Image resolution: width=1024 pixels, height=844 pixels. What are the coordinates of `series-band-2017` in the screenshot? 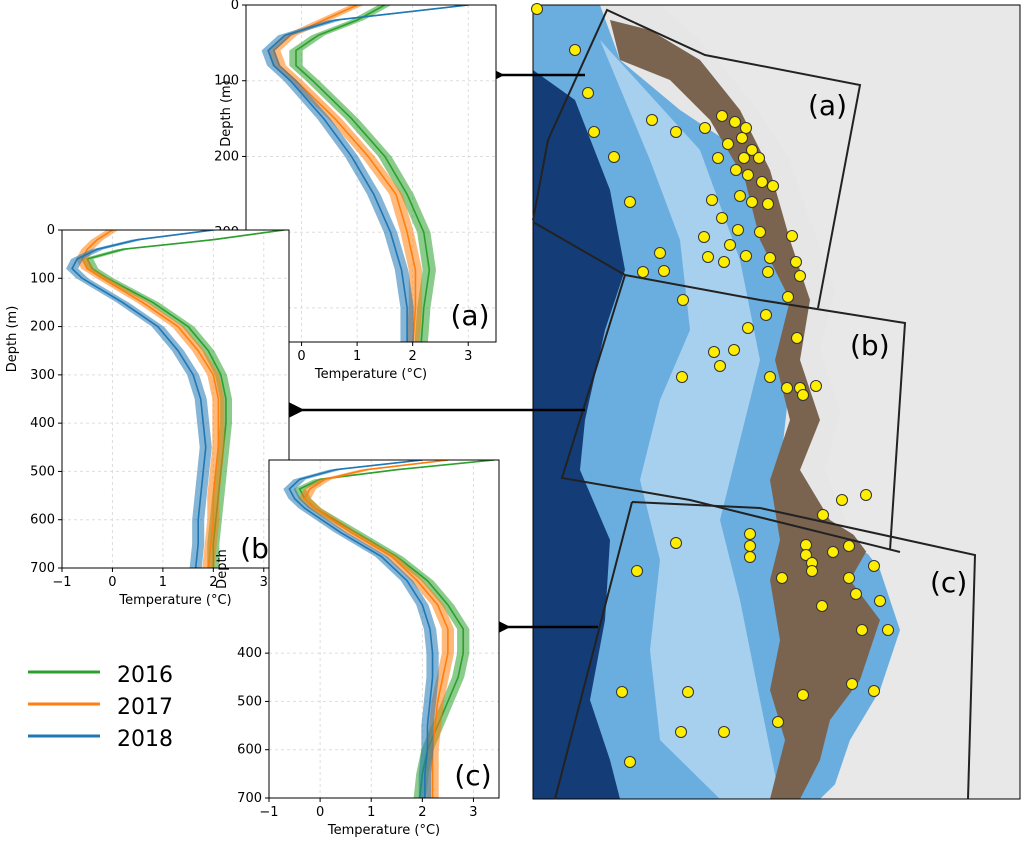 It's located at (150, 399).